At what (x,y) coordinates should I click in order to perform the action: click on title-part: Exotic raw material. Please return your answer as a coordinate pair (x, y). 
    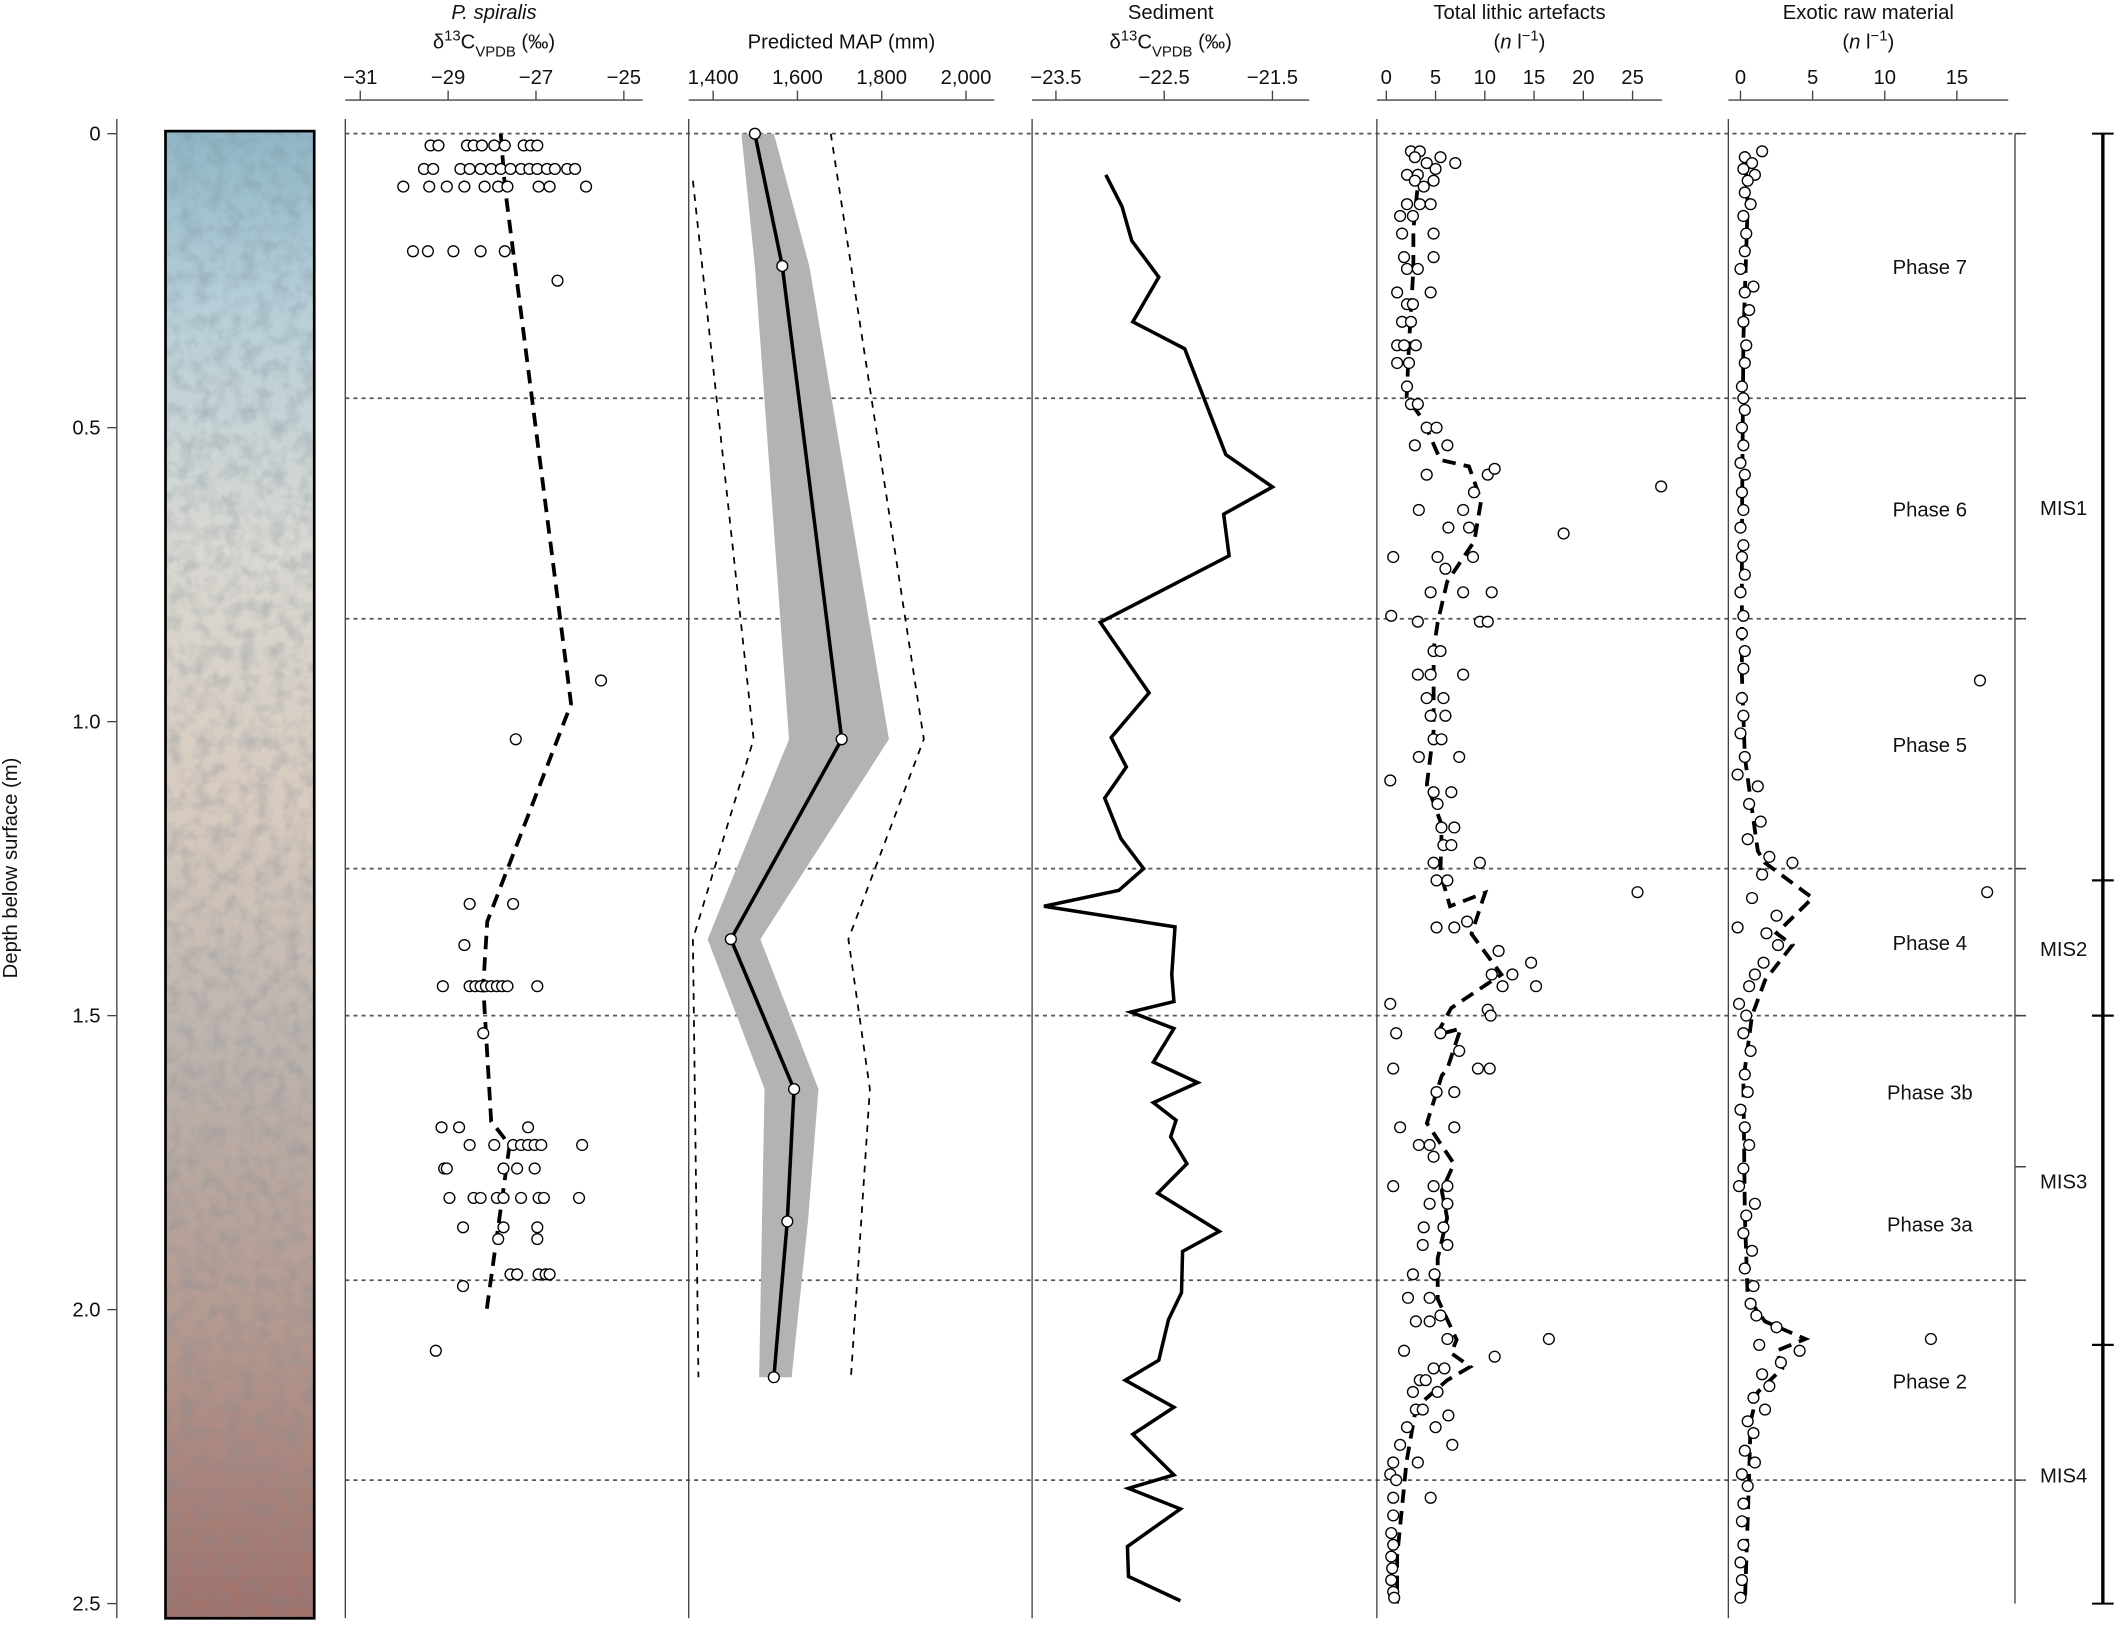
    Looking at the image, I should click on (1868, 13).